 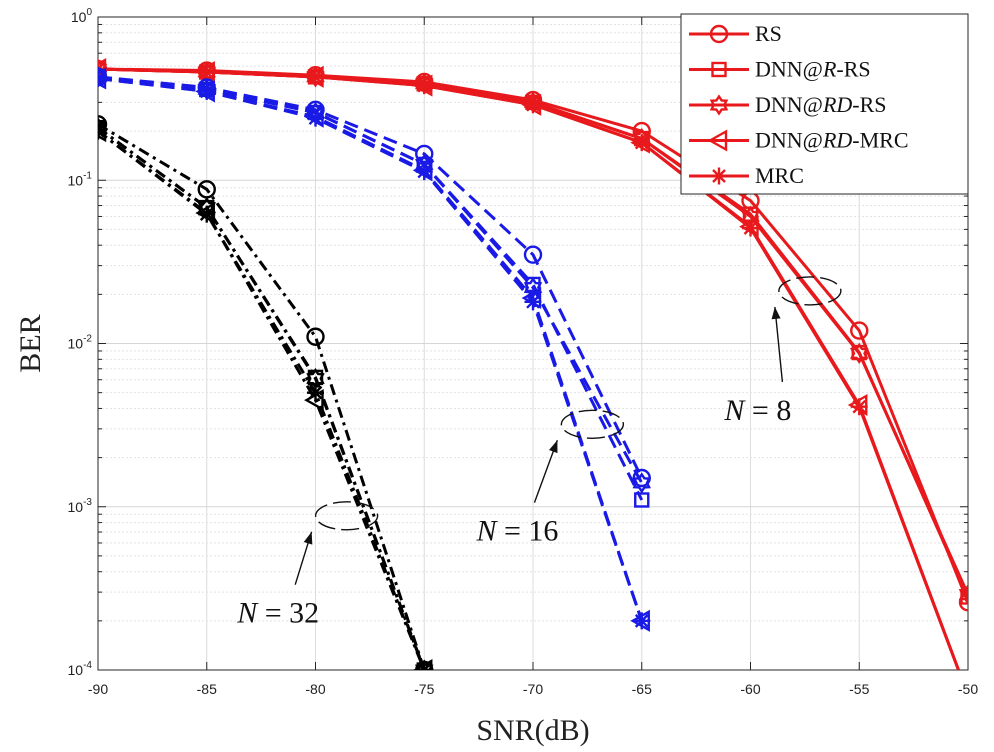 What do you see at coordinates (98, 689) in the screenshot?
I see `x-tick-label: -90` at bounding box center [98, 689].